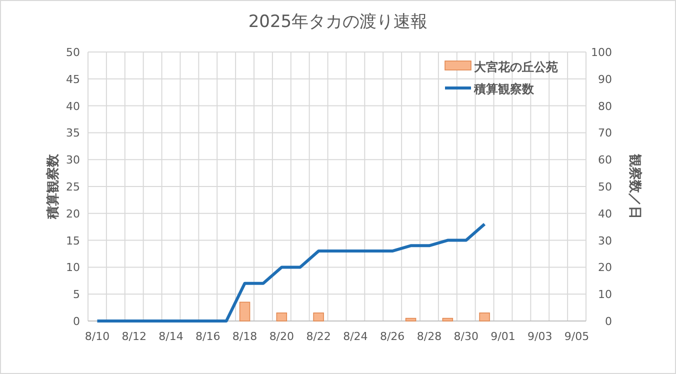  What do you see at coordinates (245, 336) in the screenshot?
I see `x-tick-label: 8/18` at bounding box center [245, 336].